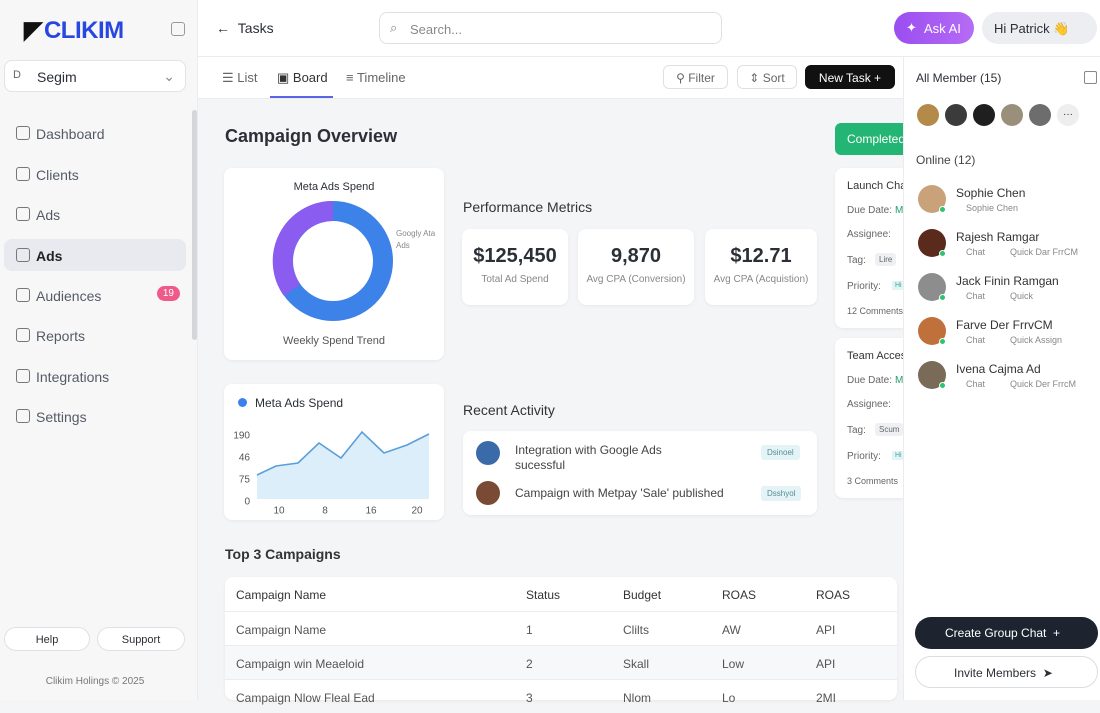 The height and width of the screenshot is (713, 1100). Describe the element at coordinates (95, 76) in the screenshot. I see `workspace-select: D Segim ⌄` at that location.